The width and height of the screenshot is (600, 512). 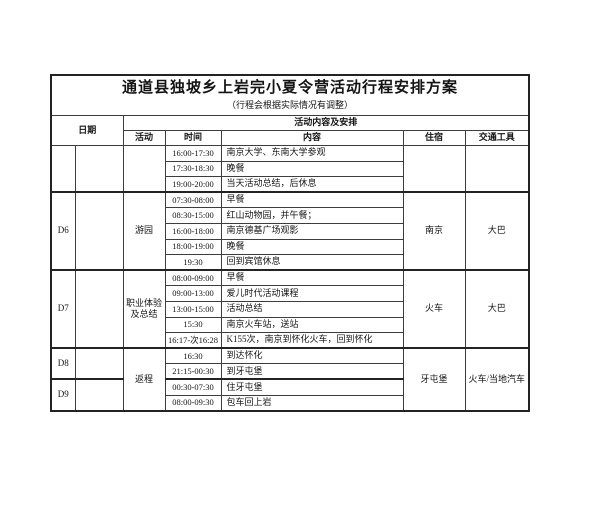 I want to click on header-activity: 活动, so click(x=144, y=138).